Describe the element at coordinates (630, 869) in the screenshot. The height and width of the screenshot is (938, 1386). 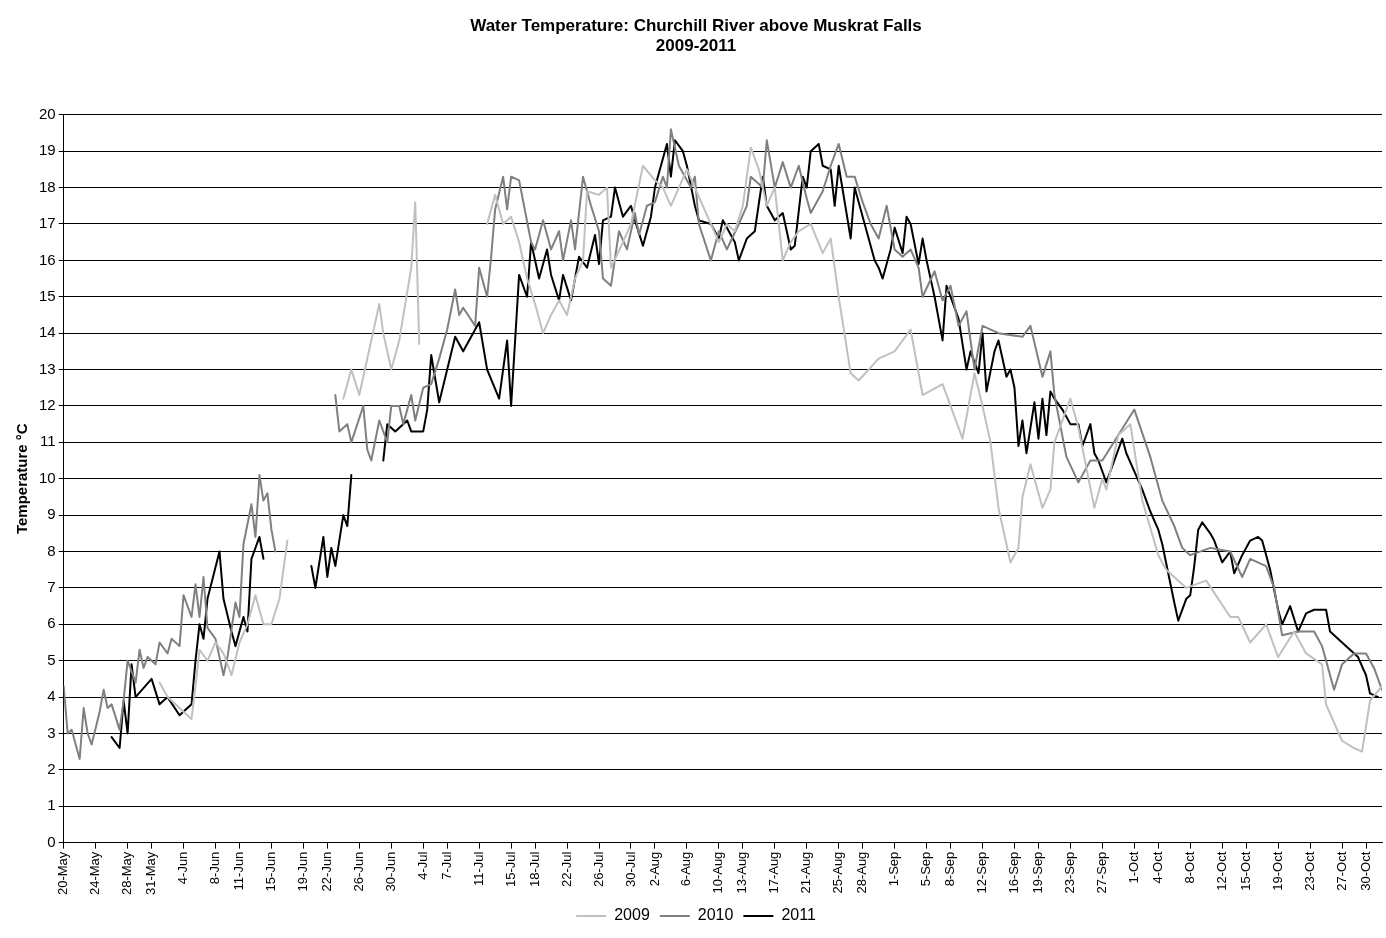
I see `x-tick-label: 30-Jul` at that location.